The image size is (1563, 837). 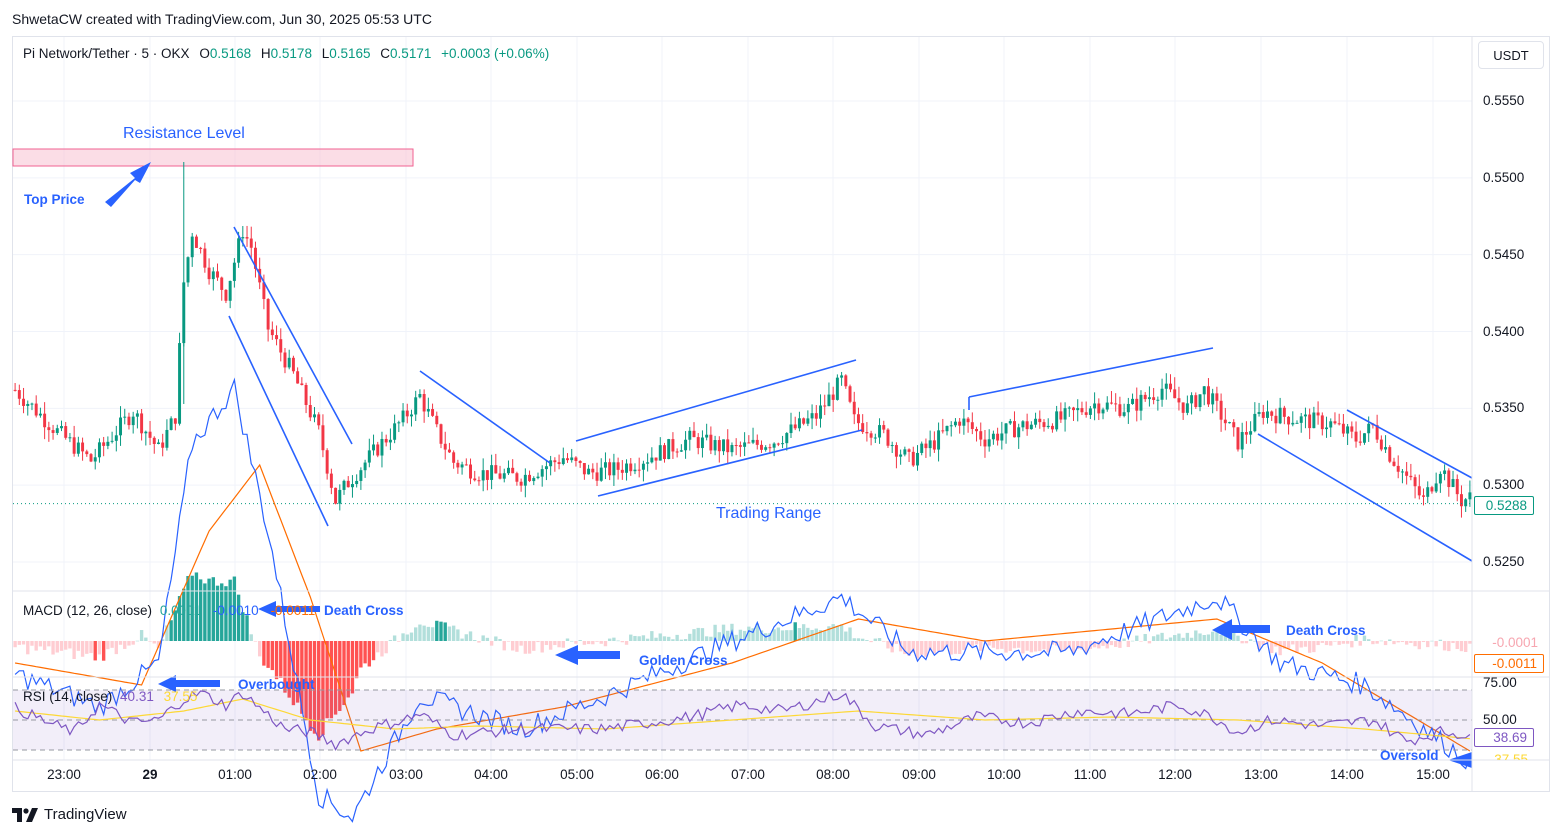 What do you see at coordinates (69, 814) in the screenshot?
I see `footer-brand: TradingView` at bounding box center [69, 814].